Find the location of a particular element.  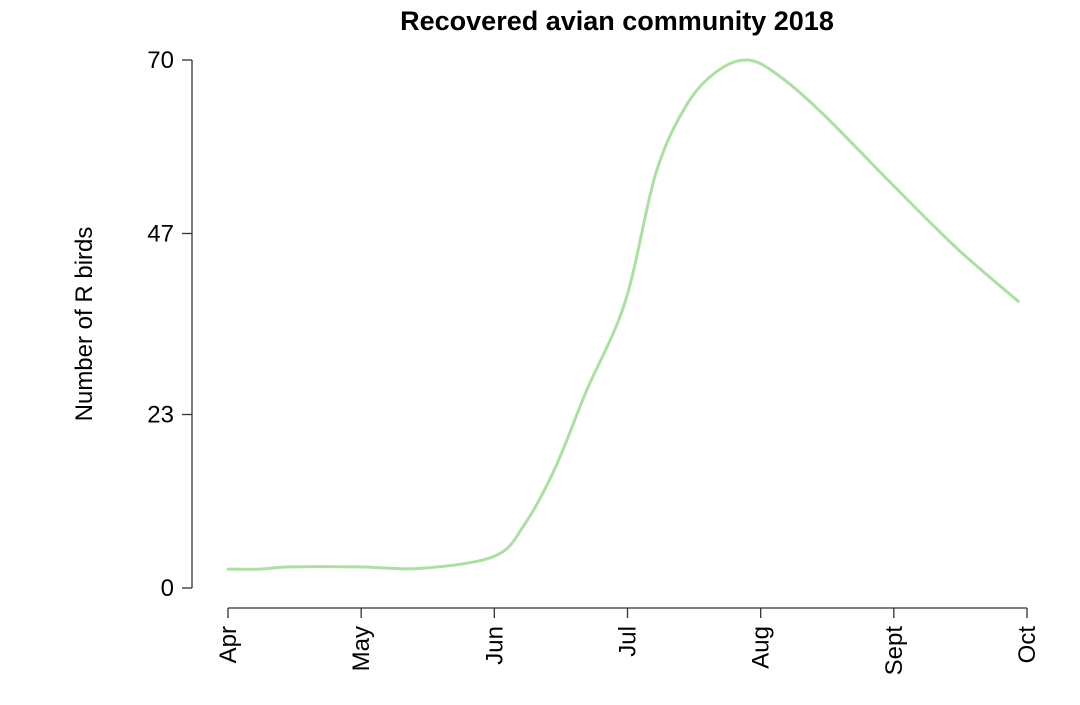

x-ticks: Apr May Jun Jul Aug Sept Oct is located at coordinates (628, 641).